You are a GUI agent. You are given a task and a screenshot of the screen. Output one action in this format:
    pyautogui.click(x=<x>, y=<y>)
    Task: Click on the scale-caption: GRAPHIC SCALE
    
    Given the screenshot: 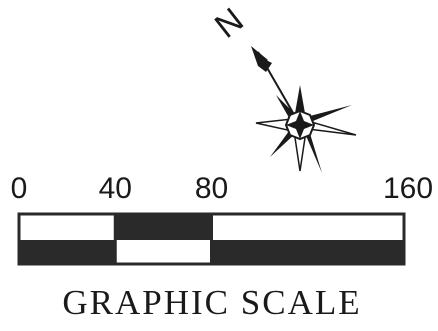 What is the action you would take?
    pyautogui.click(x=211, y=302)
    